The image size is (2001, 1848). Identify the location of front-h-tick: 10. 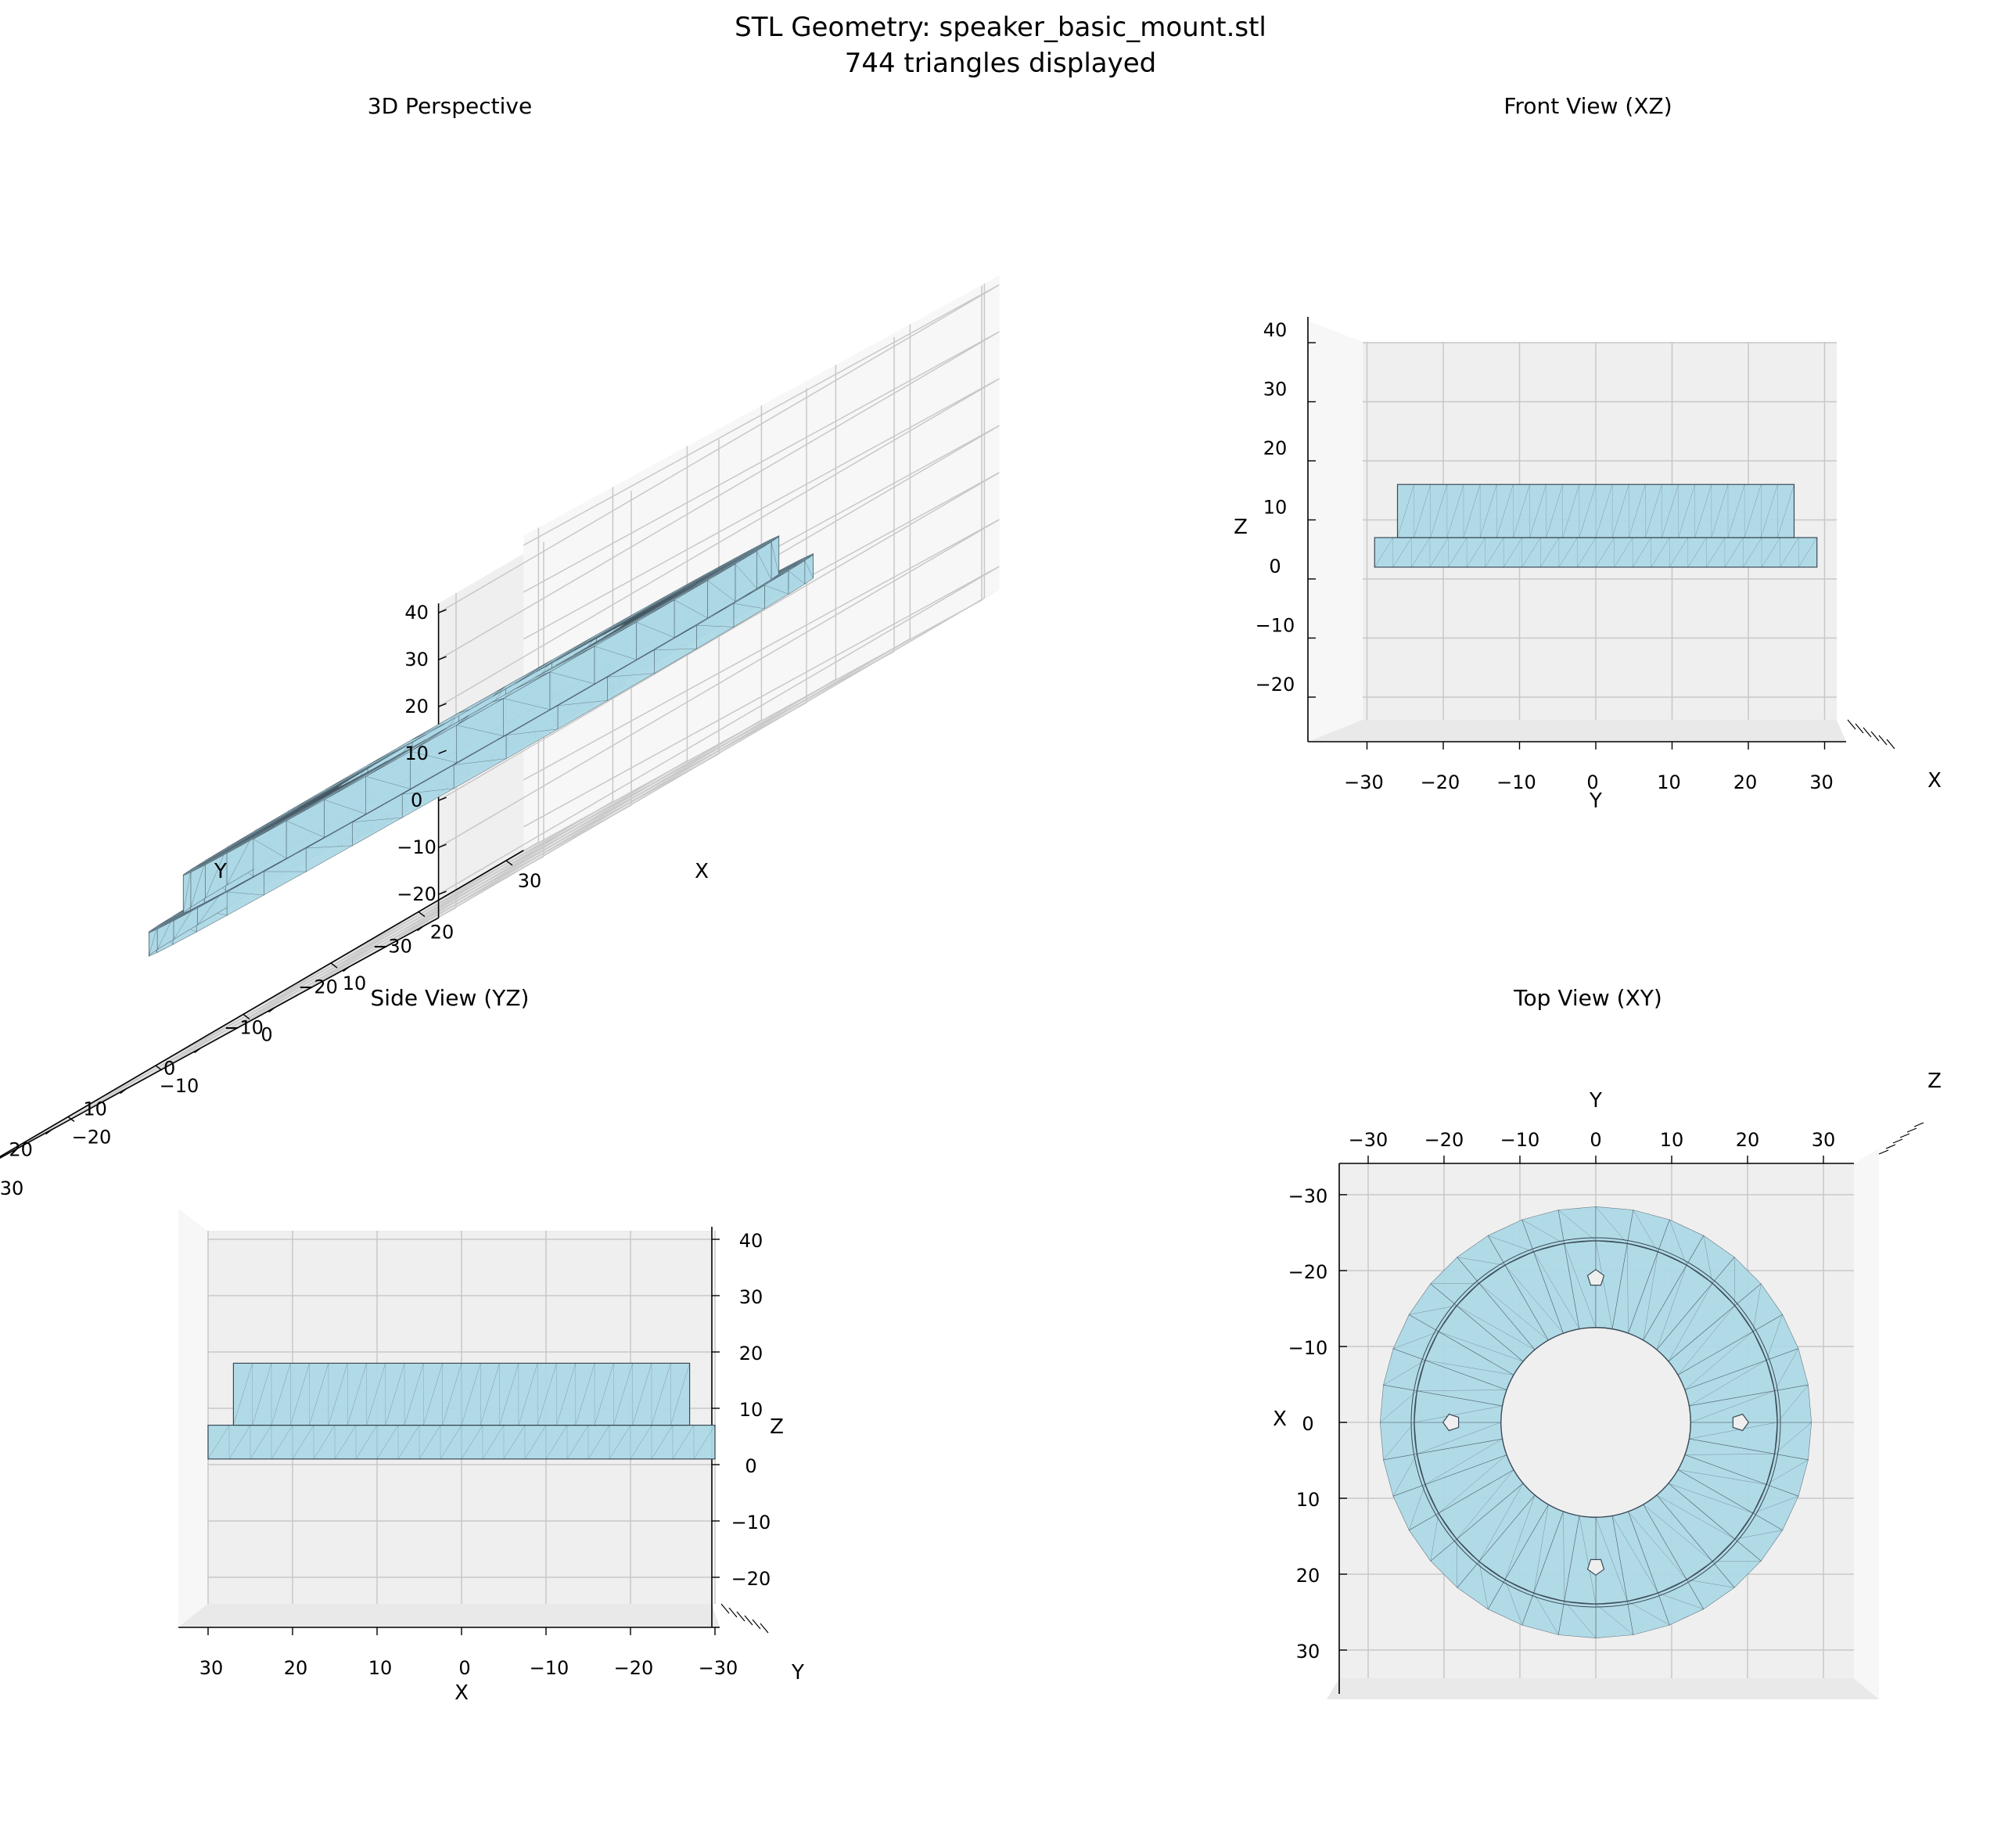
(1669, 782).